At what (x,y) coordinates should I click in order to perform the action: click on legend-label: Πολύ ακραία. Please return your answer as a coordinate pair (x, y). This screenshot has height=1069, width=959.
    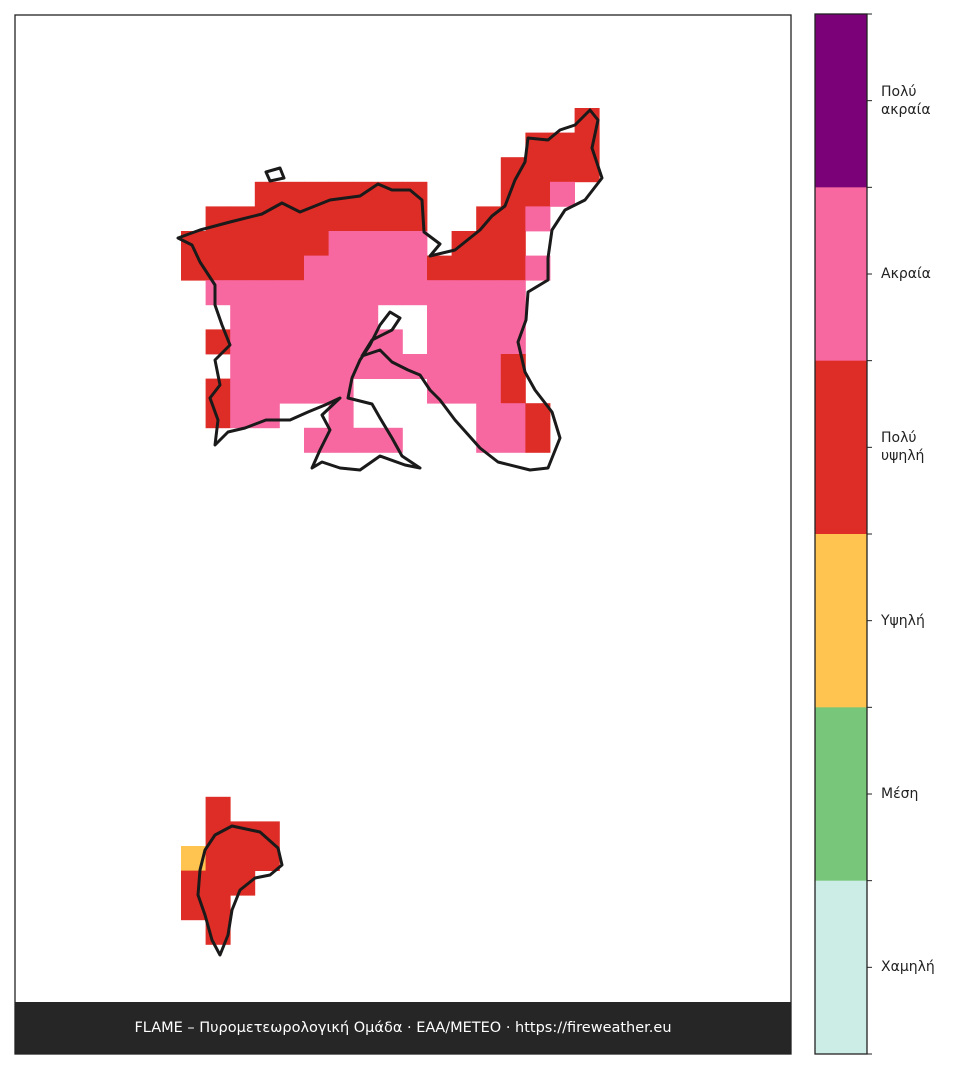
    Looking at the image, I should click on (906, 100).